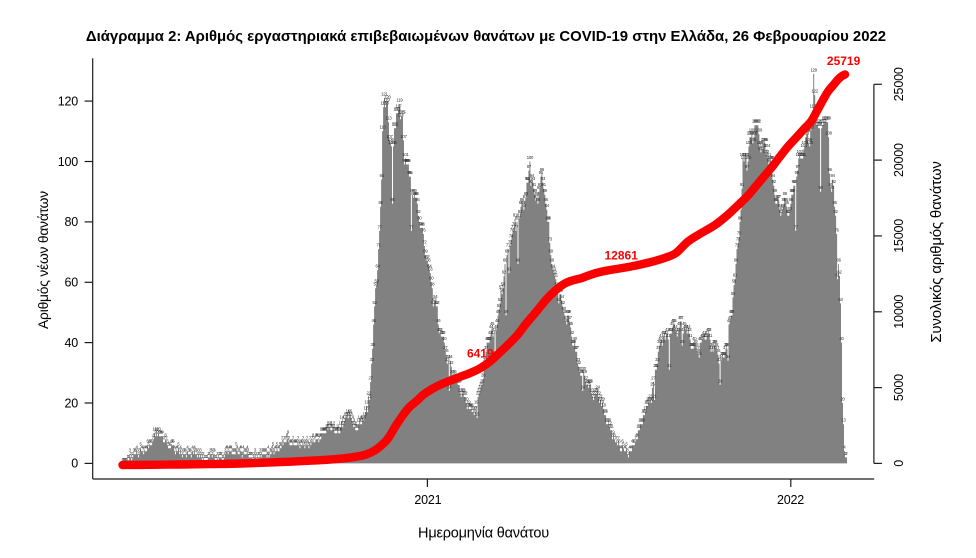 The width and height of the screenshot is (976, 558). Describe the element at coordinates (687, 329) in the screenshot. I see `svg-text: 43` at that location.